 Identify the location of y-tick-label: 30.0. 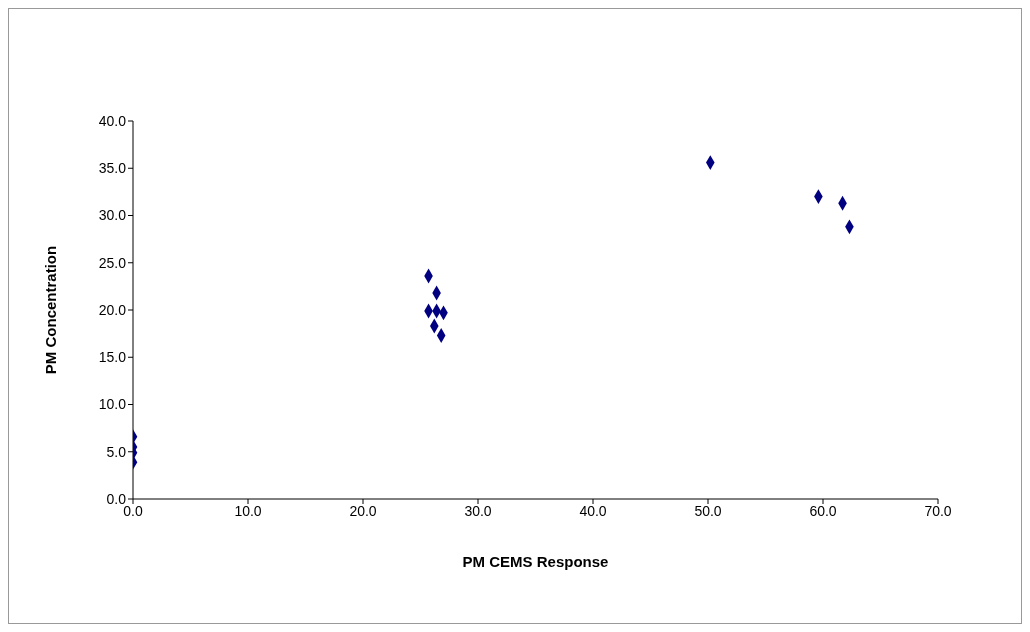
(112, 215).